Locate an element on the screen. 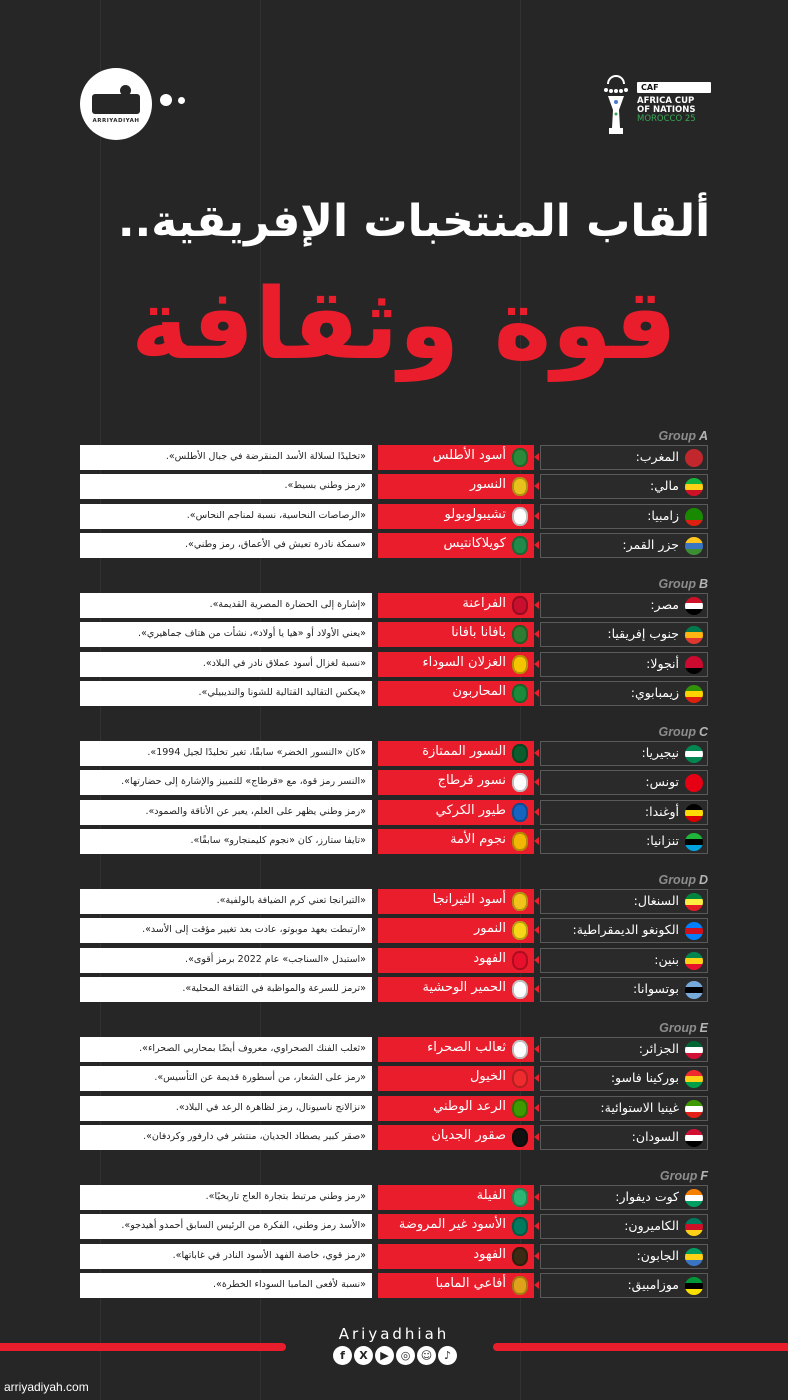 Image resolution: width=788 pixels, height=1400 pixels. caf-badge: CAF is located at coordinates (674, 87).